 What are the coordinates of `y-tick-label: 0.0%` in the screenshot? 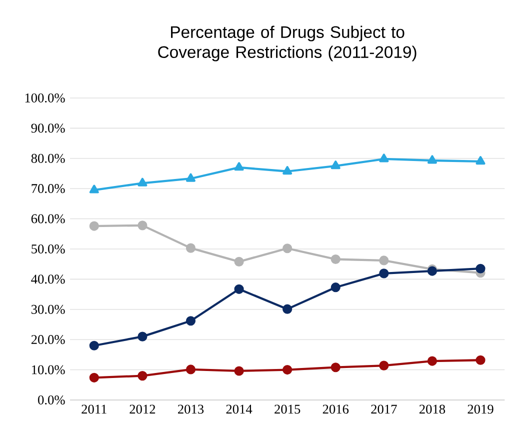 It's located at (51, 400).